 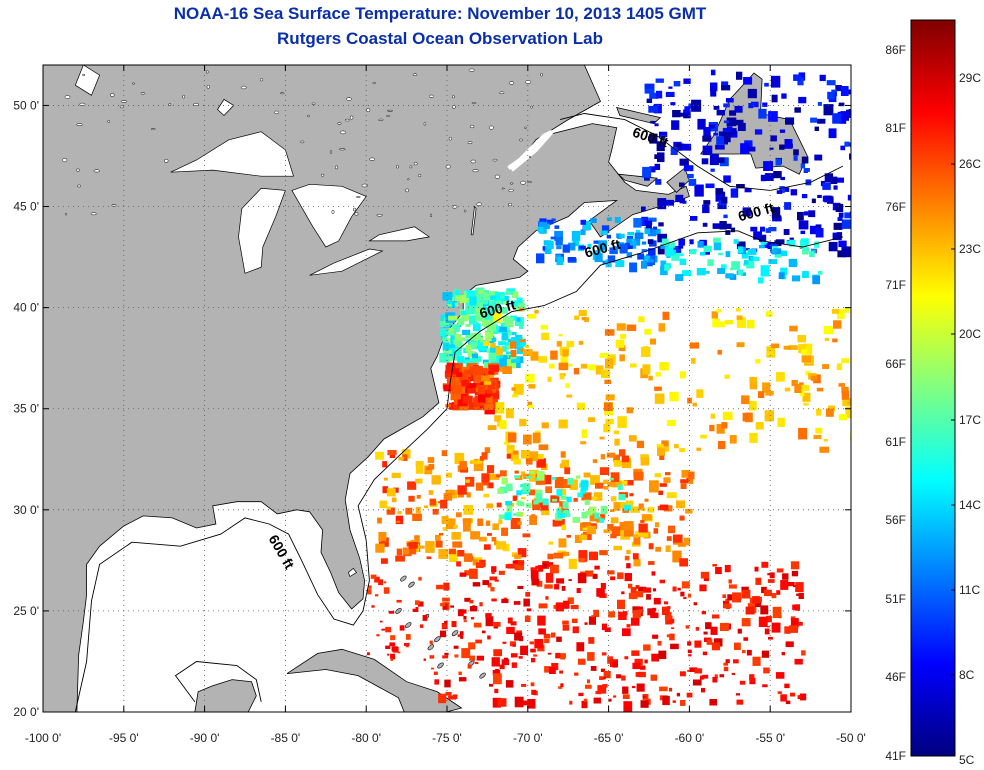 I want to click on colorbar-f-label: 71F, so click(x=895, y=285).